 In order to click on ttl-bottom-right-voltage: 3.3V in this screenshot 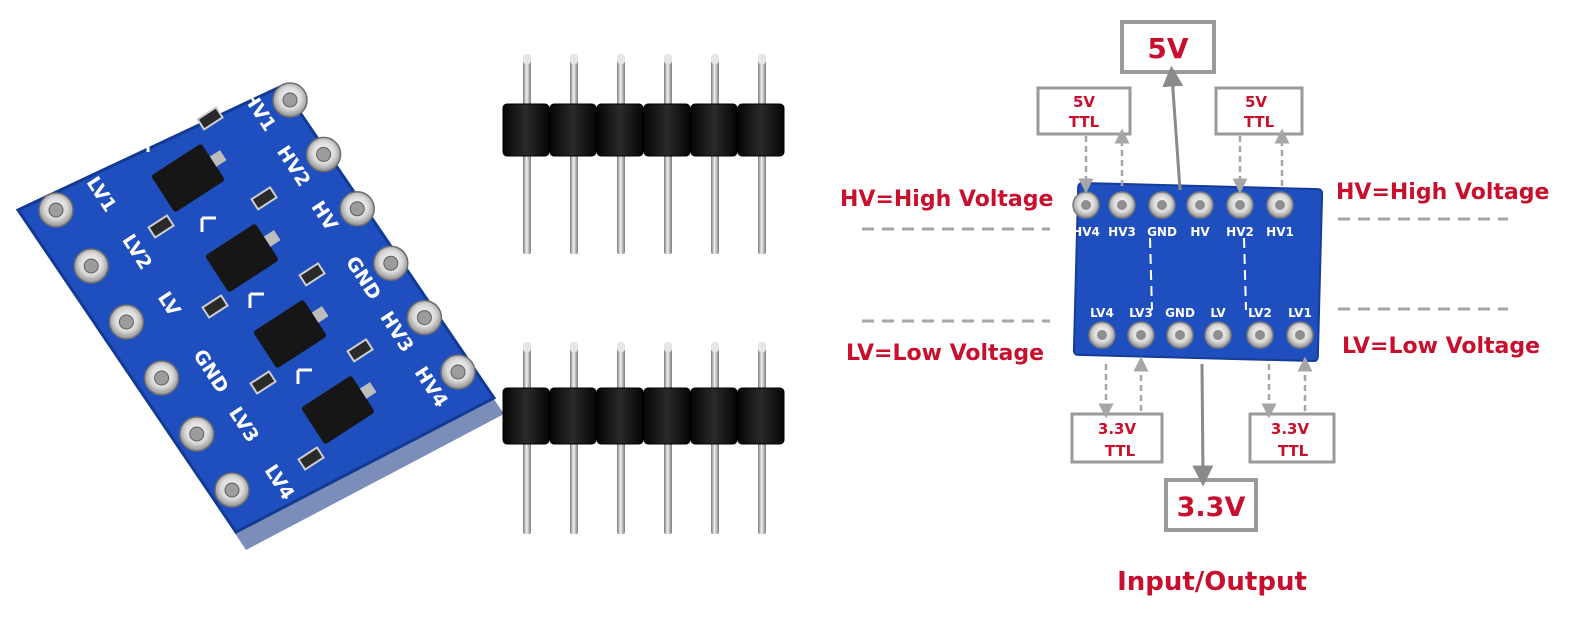, I will do `click(1290, 429)`.